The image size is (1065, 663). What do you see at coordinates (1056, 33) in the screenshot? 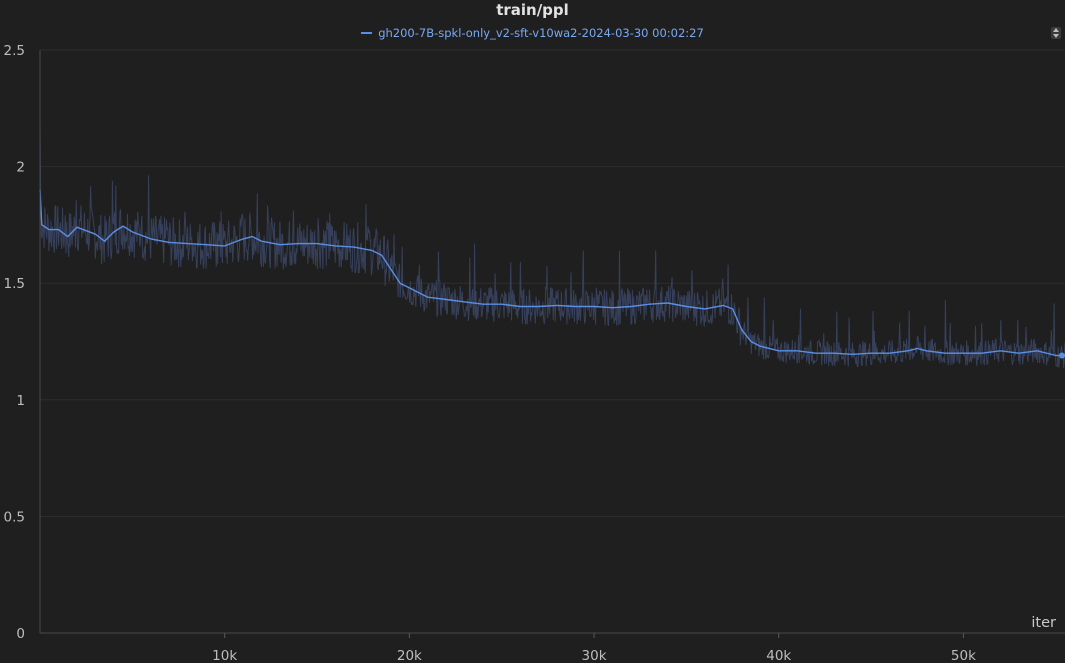
I see `legend-expand-toggle-icon` at bounding box center [1056, 33].